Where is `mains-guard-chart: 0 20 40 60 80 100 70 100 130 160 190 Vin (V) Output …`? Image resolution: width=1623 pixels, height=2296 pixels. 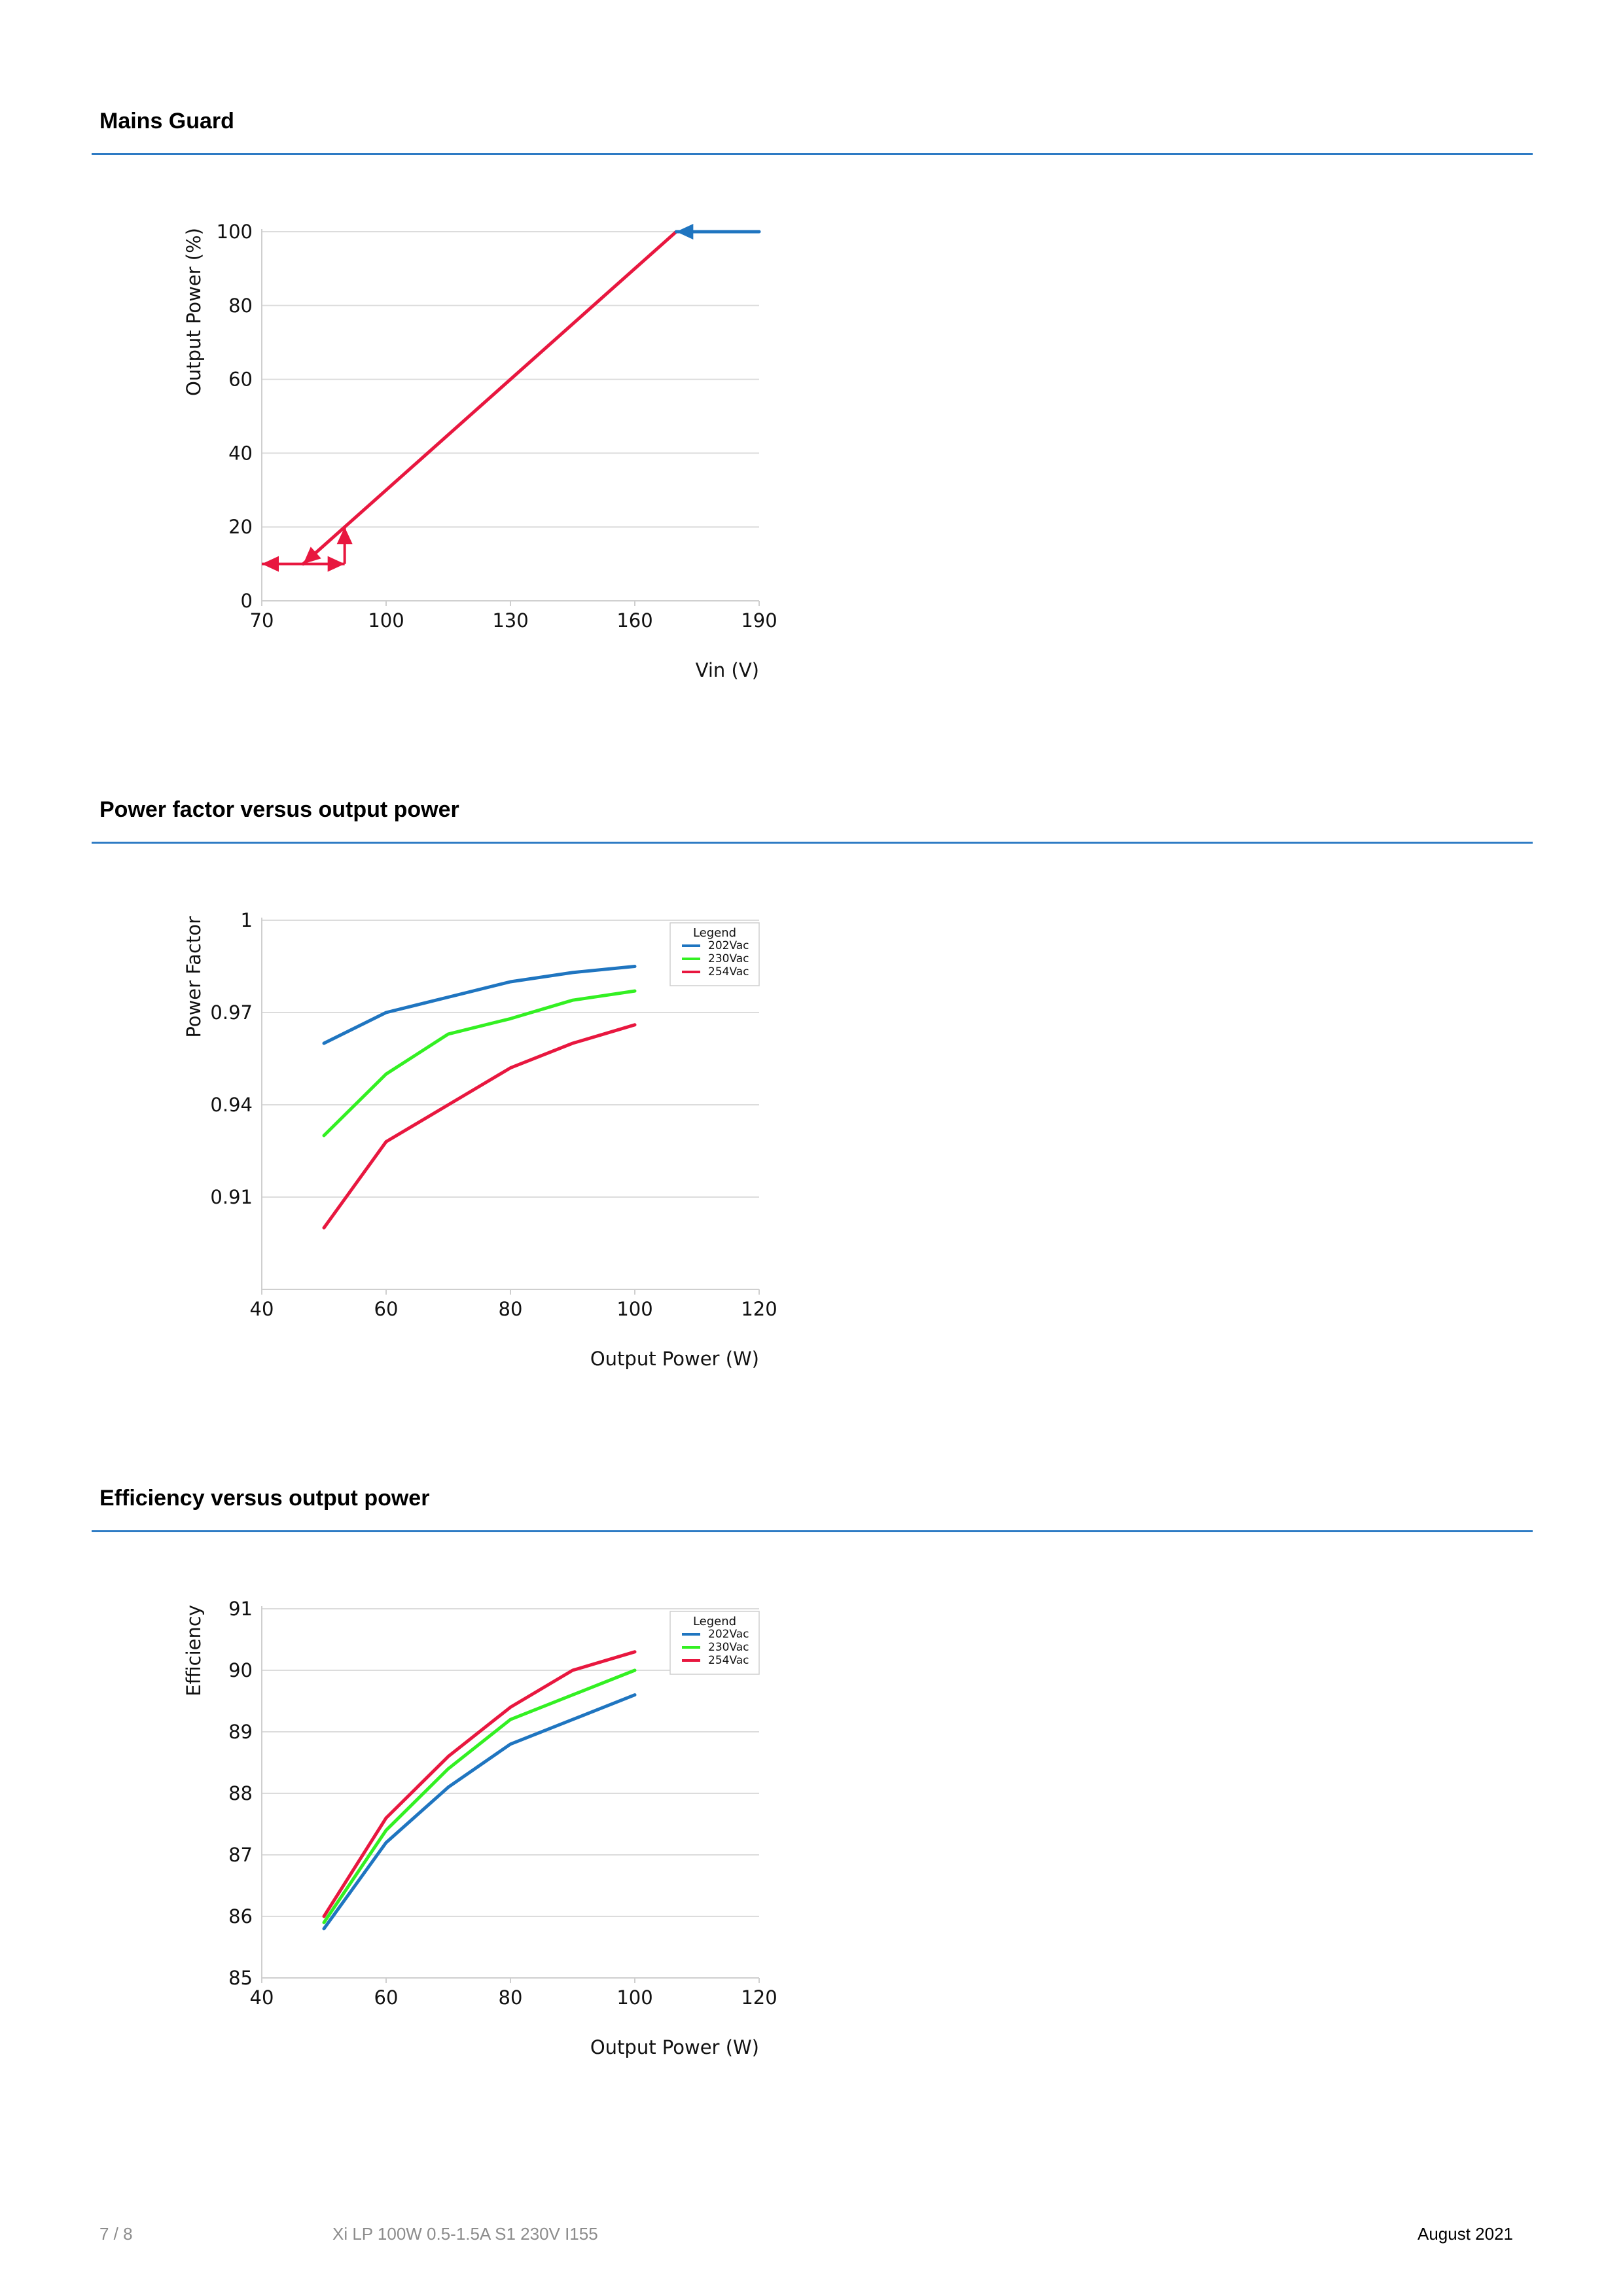 mains-guard-chart: 0 20 40 60 80 100 70 100 130 160 190 Vin (V) Output … is located at coordinates (484, 497).